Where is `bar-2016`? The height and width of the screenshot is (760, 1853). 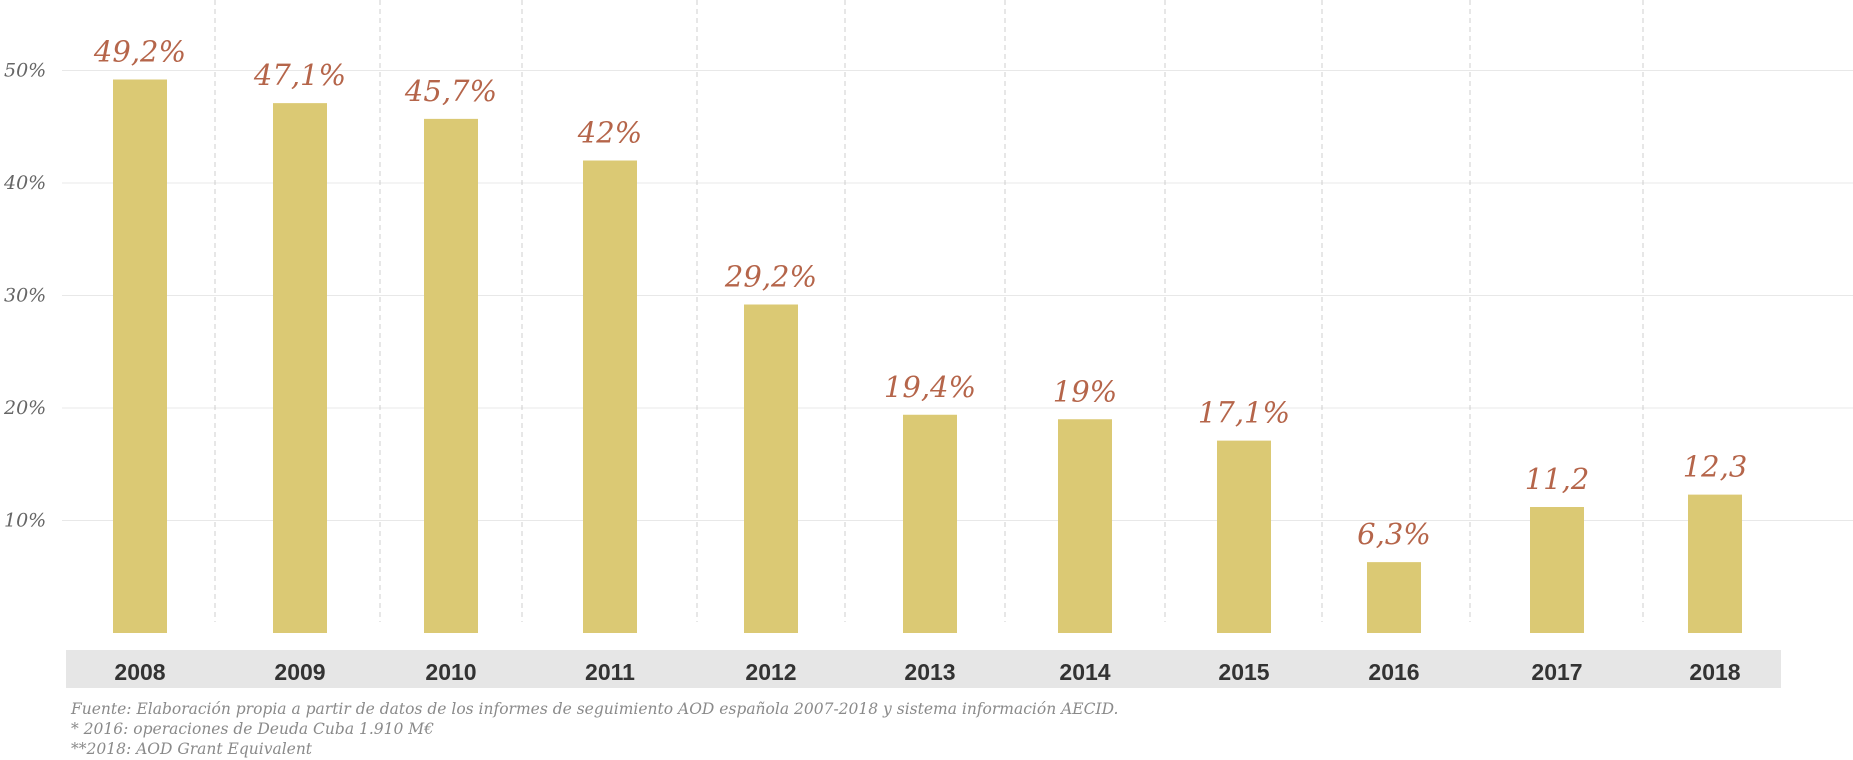
bar-2016 is located at coordinates (1394, 597).